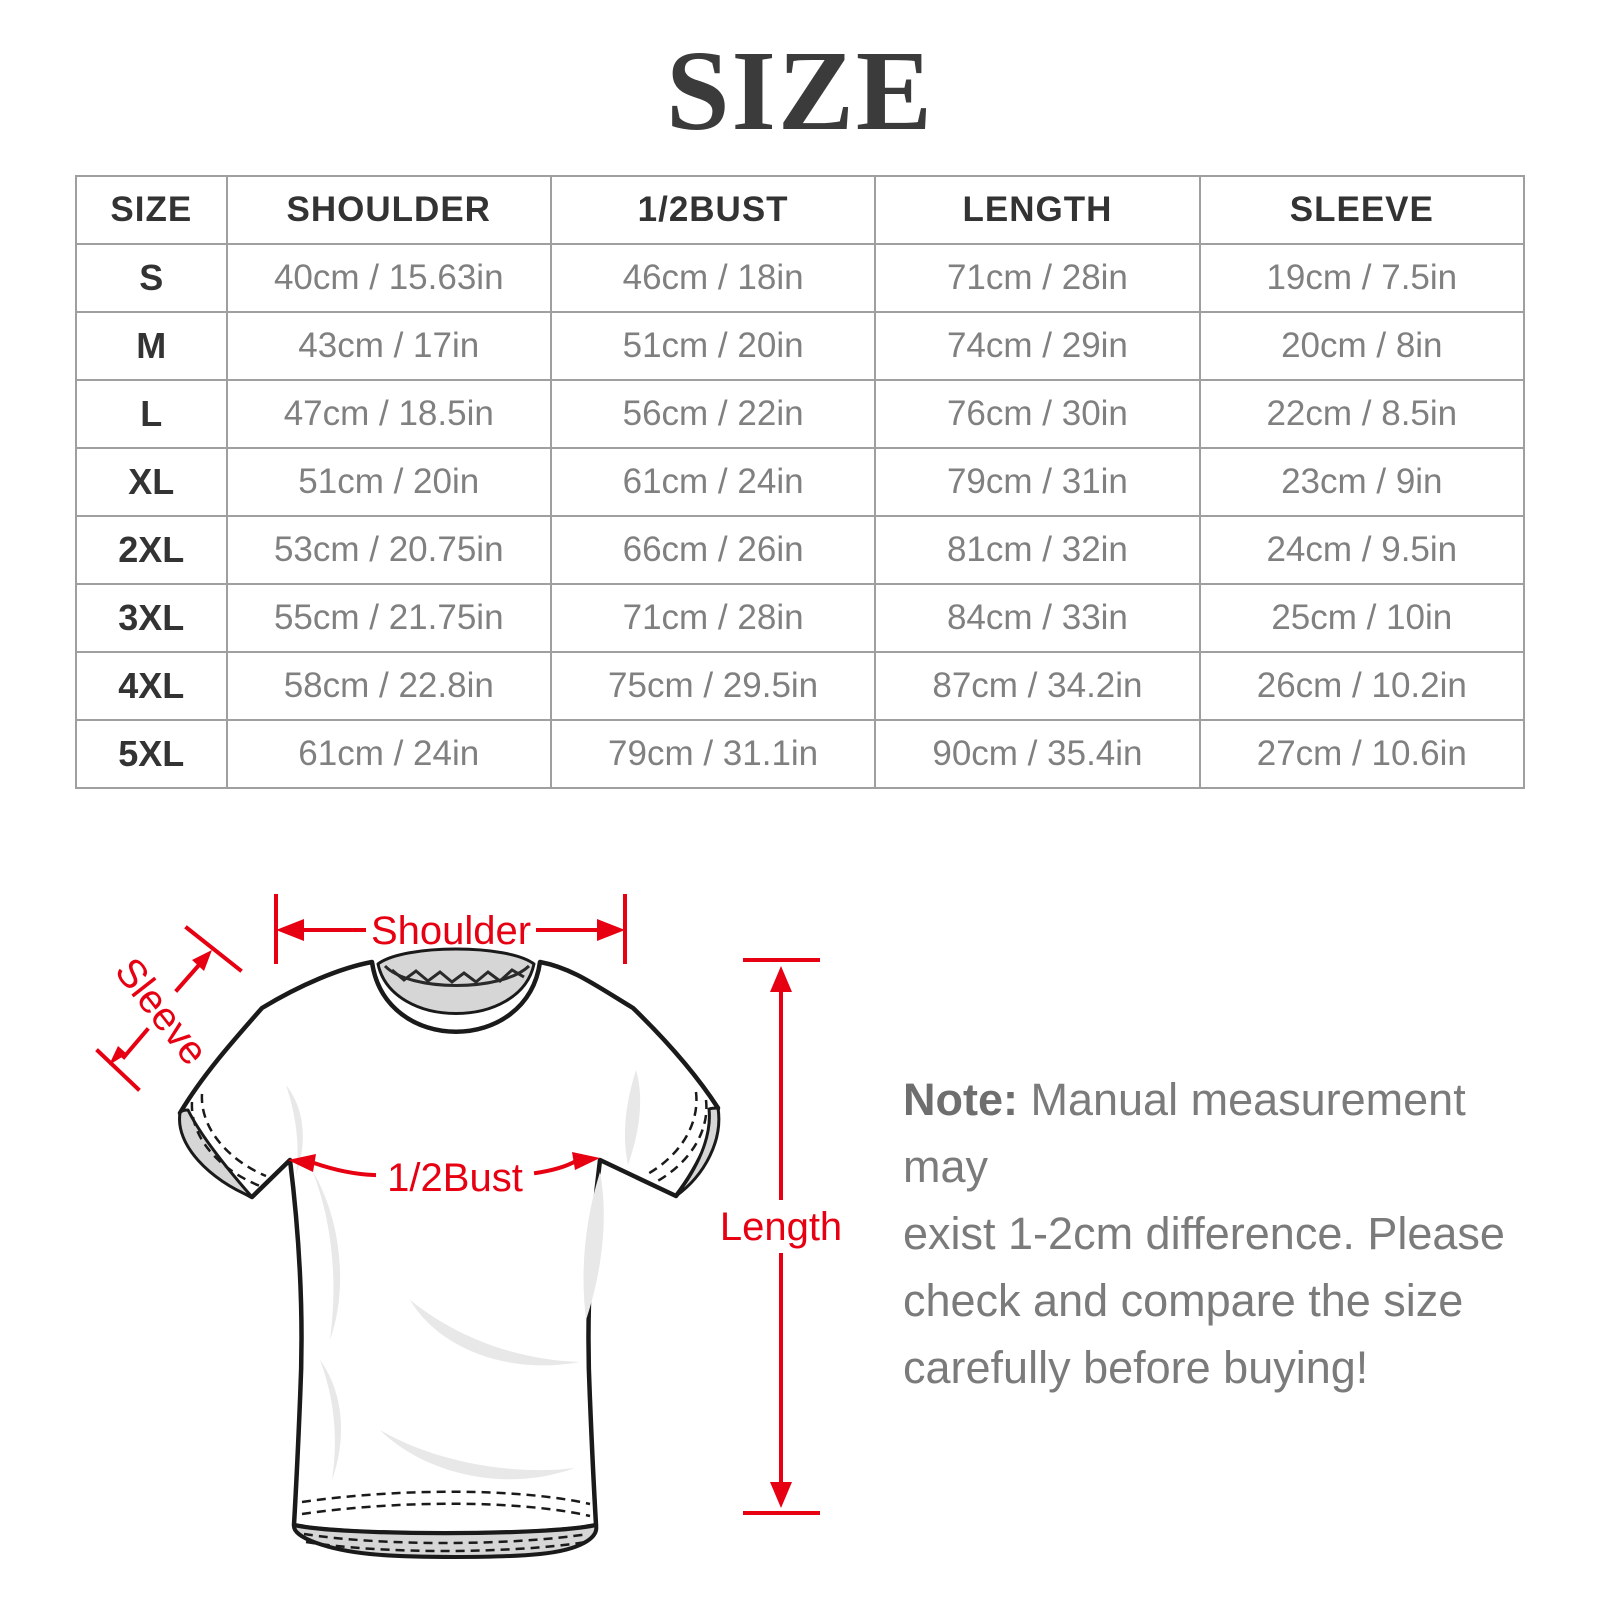  Describe the element at coordinates (302, 1163) in the screenshot. I see `bust-left-arrowhead` at that location.